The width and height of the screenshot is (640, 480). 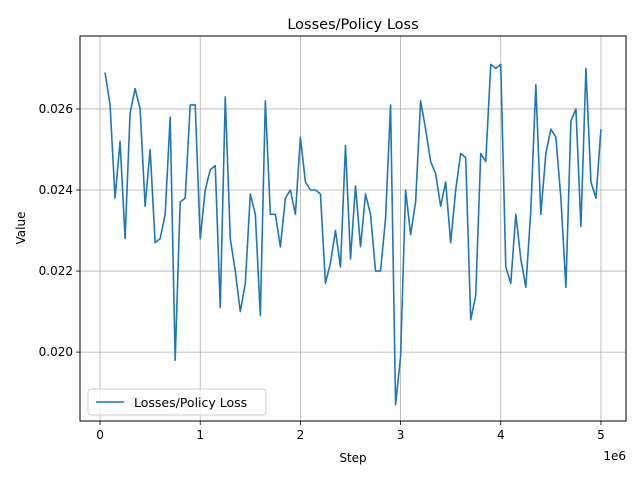 What do you see at coordinates (501, 435) in the screenshot?
I see `x-tick-label: 4` at bounding box center [501, 435].